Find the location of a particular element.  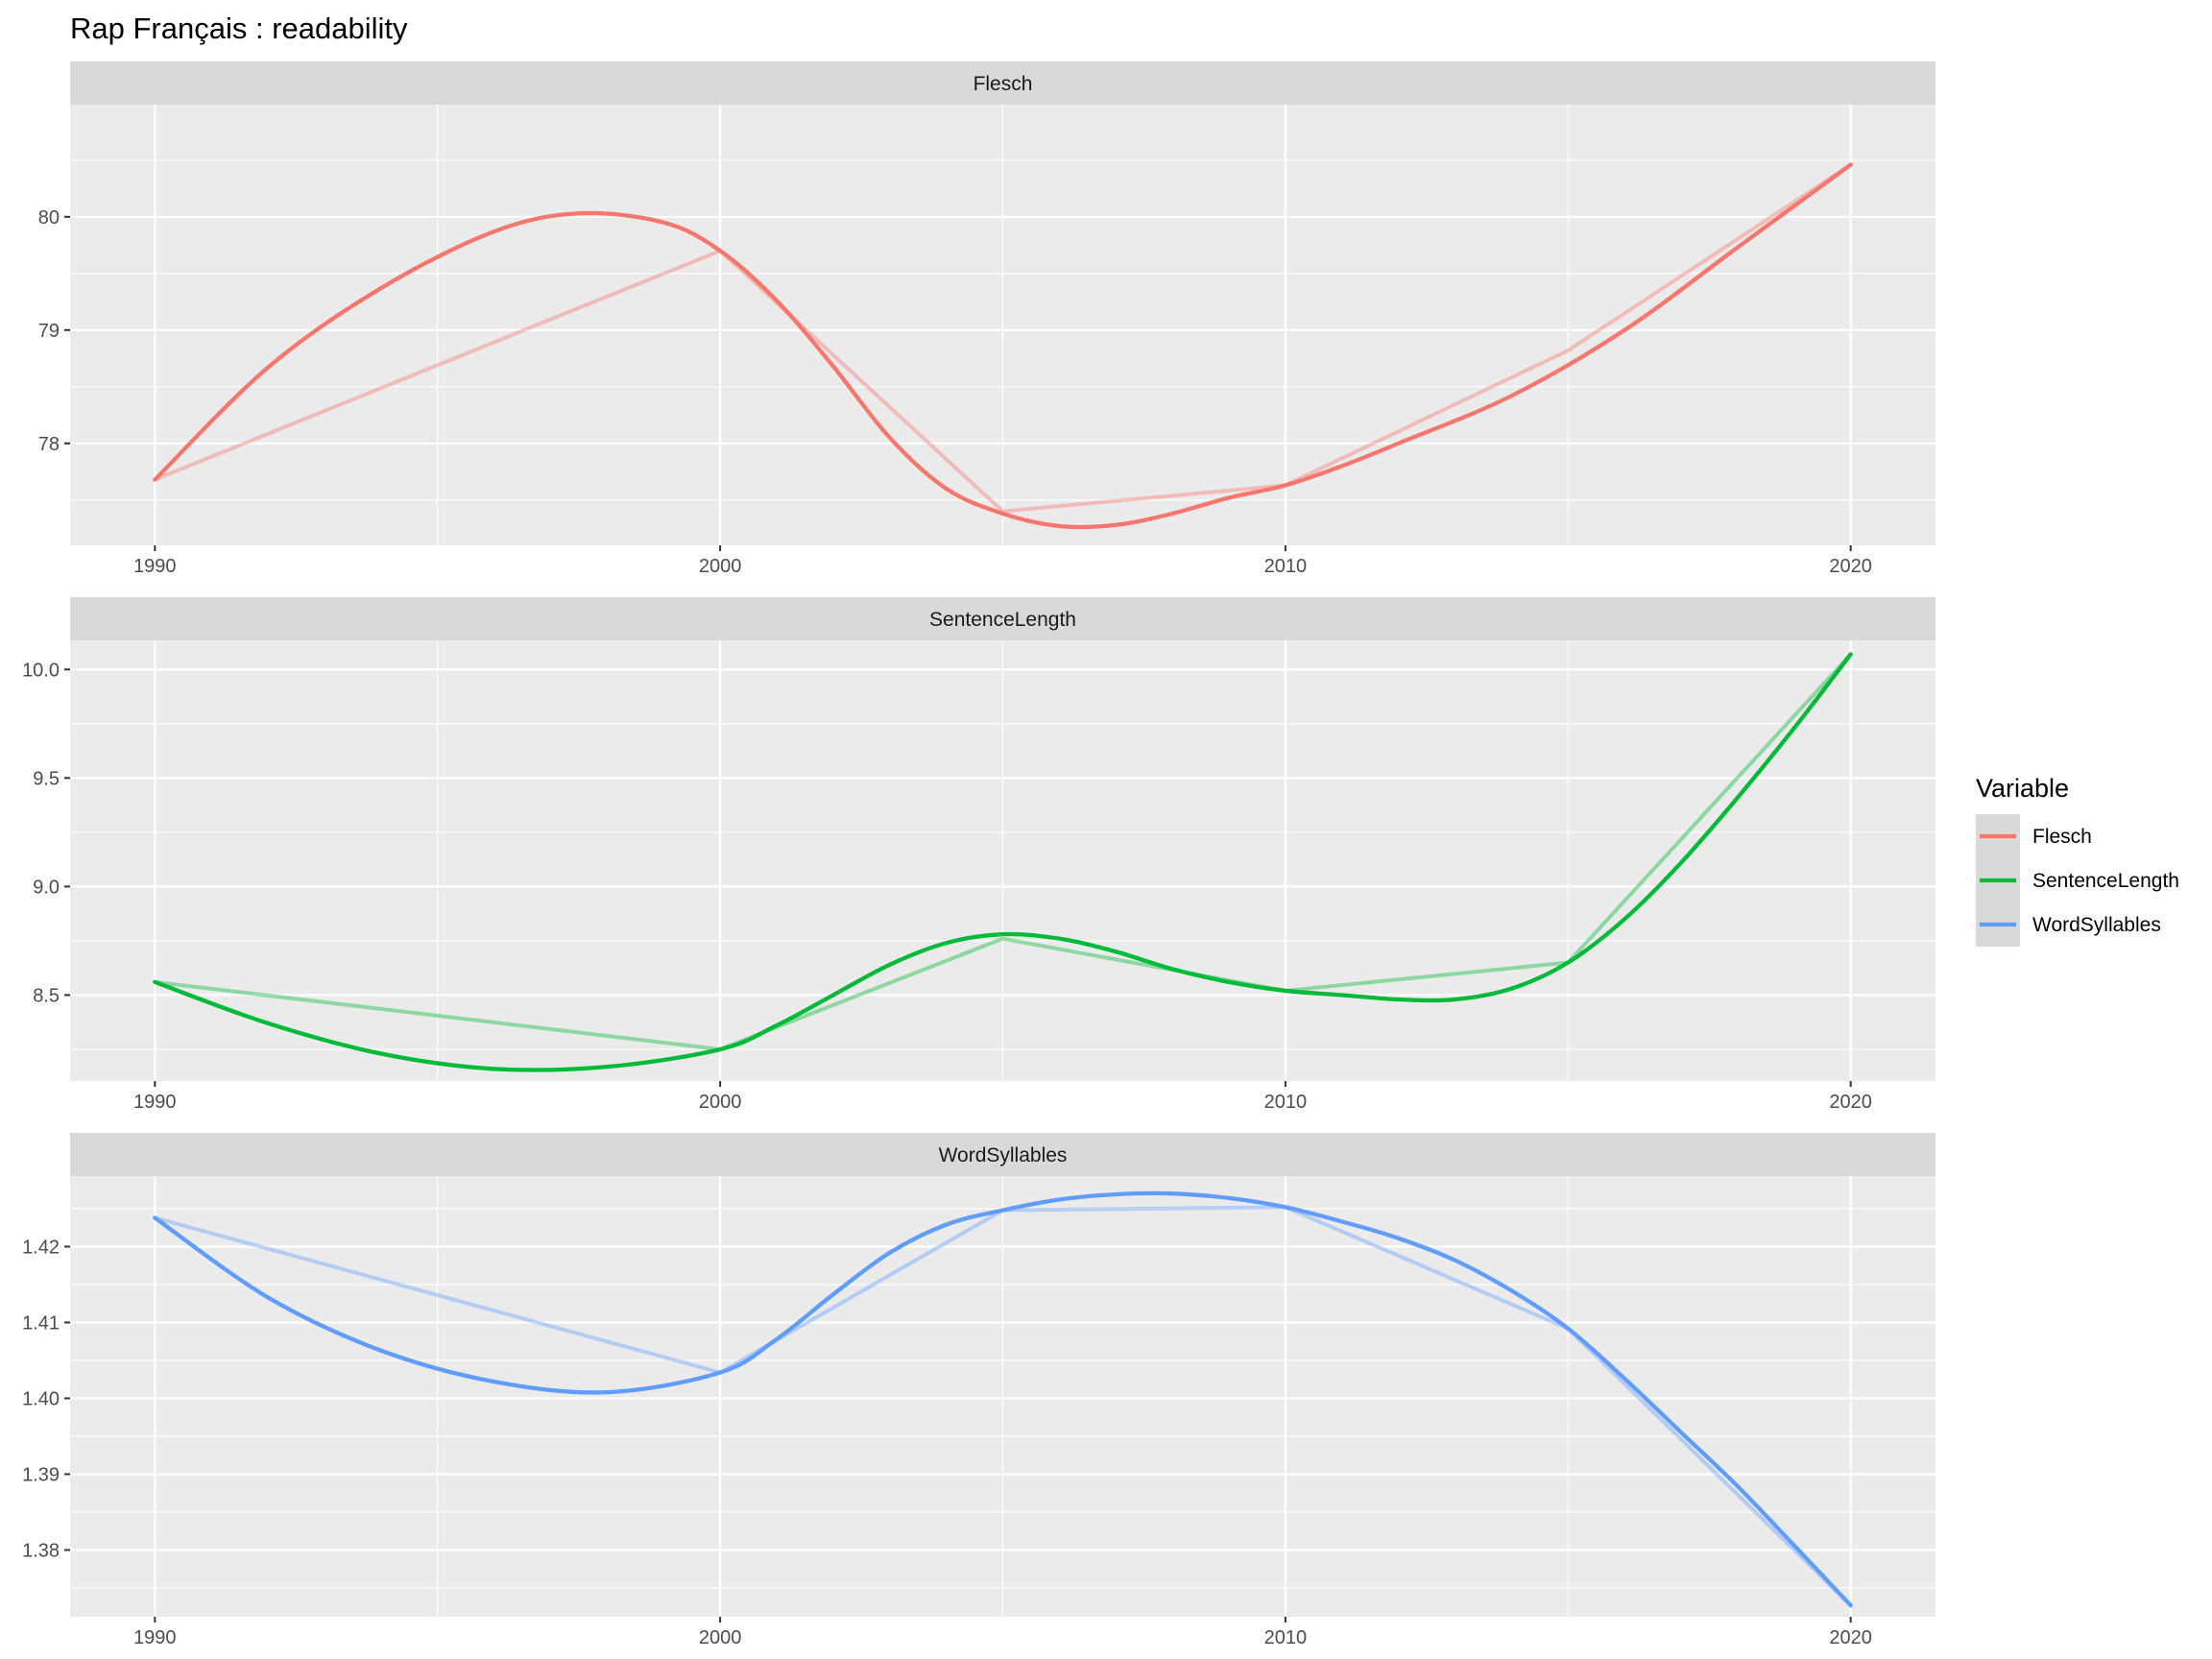

y-tick-label: 8.5 is located at coordinates (47, 996).